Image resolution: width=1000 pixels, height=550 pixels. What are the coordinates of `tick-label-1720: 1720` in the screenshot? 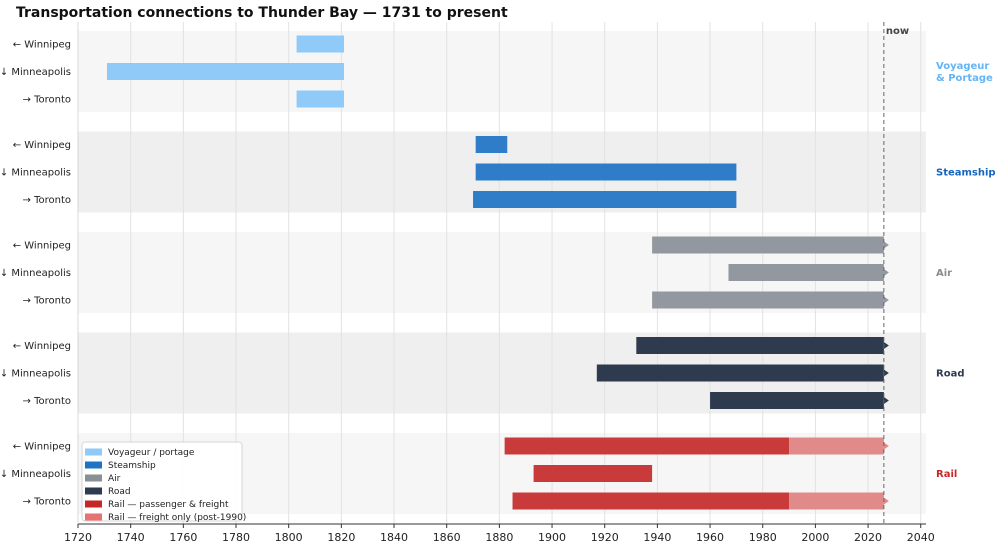 It's located at (78, 537).